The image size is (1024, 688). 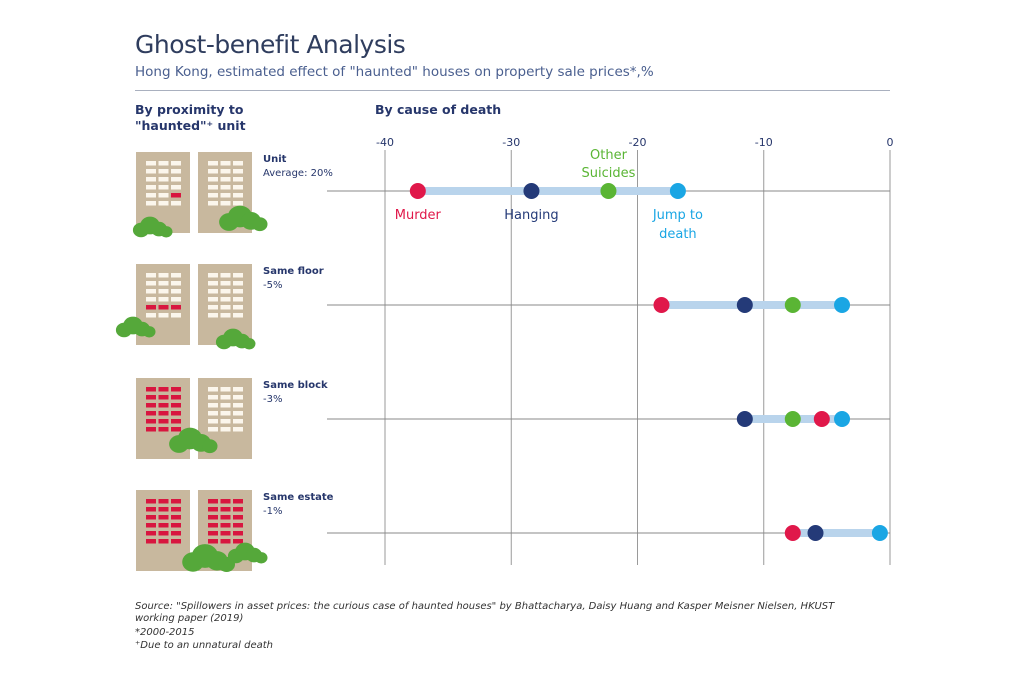 I want to click on title-divider, so click(x=512, y=90).